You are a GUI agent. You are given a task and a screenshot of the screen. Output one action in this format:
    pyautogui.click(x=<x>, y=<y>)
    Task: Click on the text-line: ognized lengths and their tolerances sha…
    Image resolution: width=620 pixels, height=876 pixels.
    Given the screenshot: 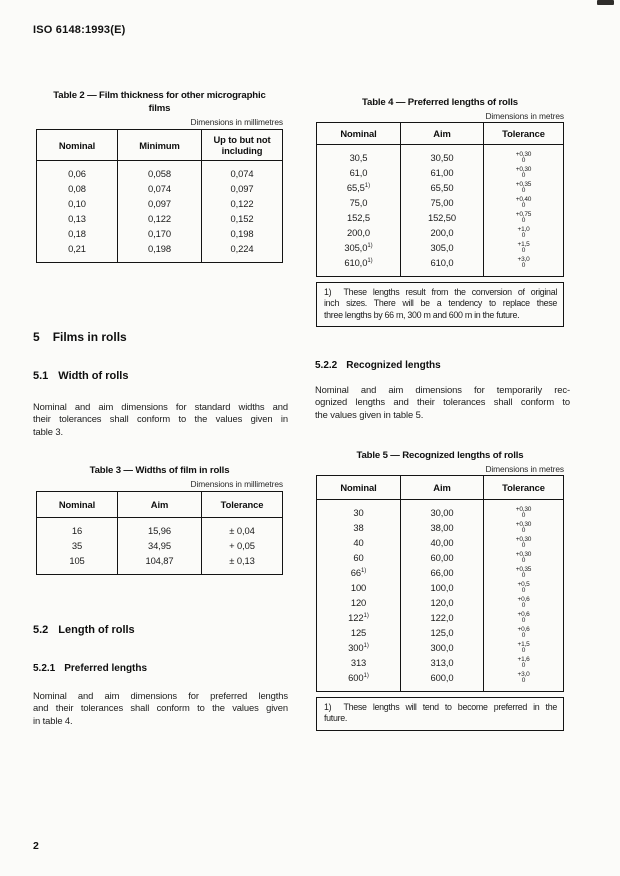 What is the action you would take?
    pyautogui.click(x=442, y=402)
    